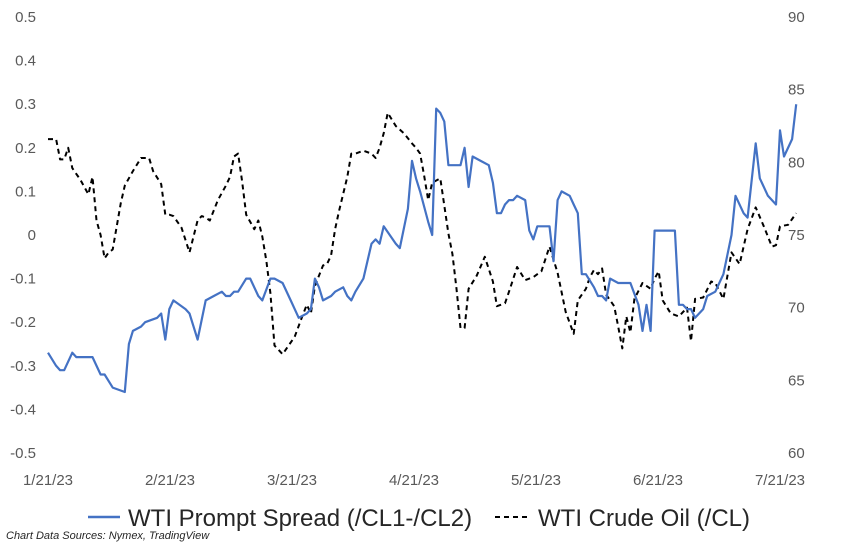 The width and height of the screenshot is (841, 545). Describe the element at coordinates (796, 17) in the screenshot. I see `y-right-tick-label: 90` at that location.